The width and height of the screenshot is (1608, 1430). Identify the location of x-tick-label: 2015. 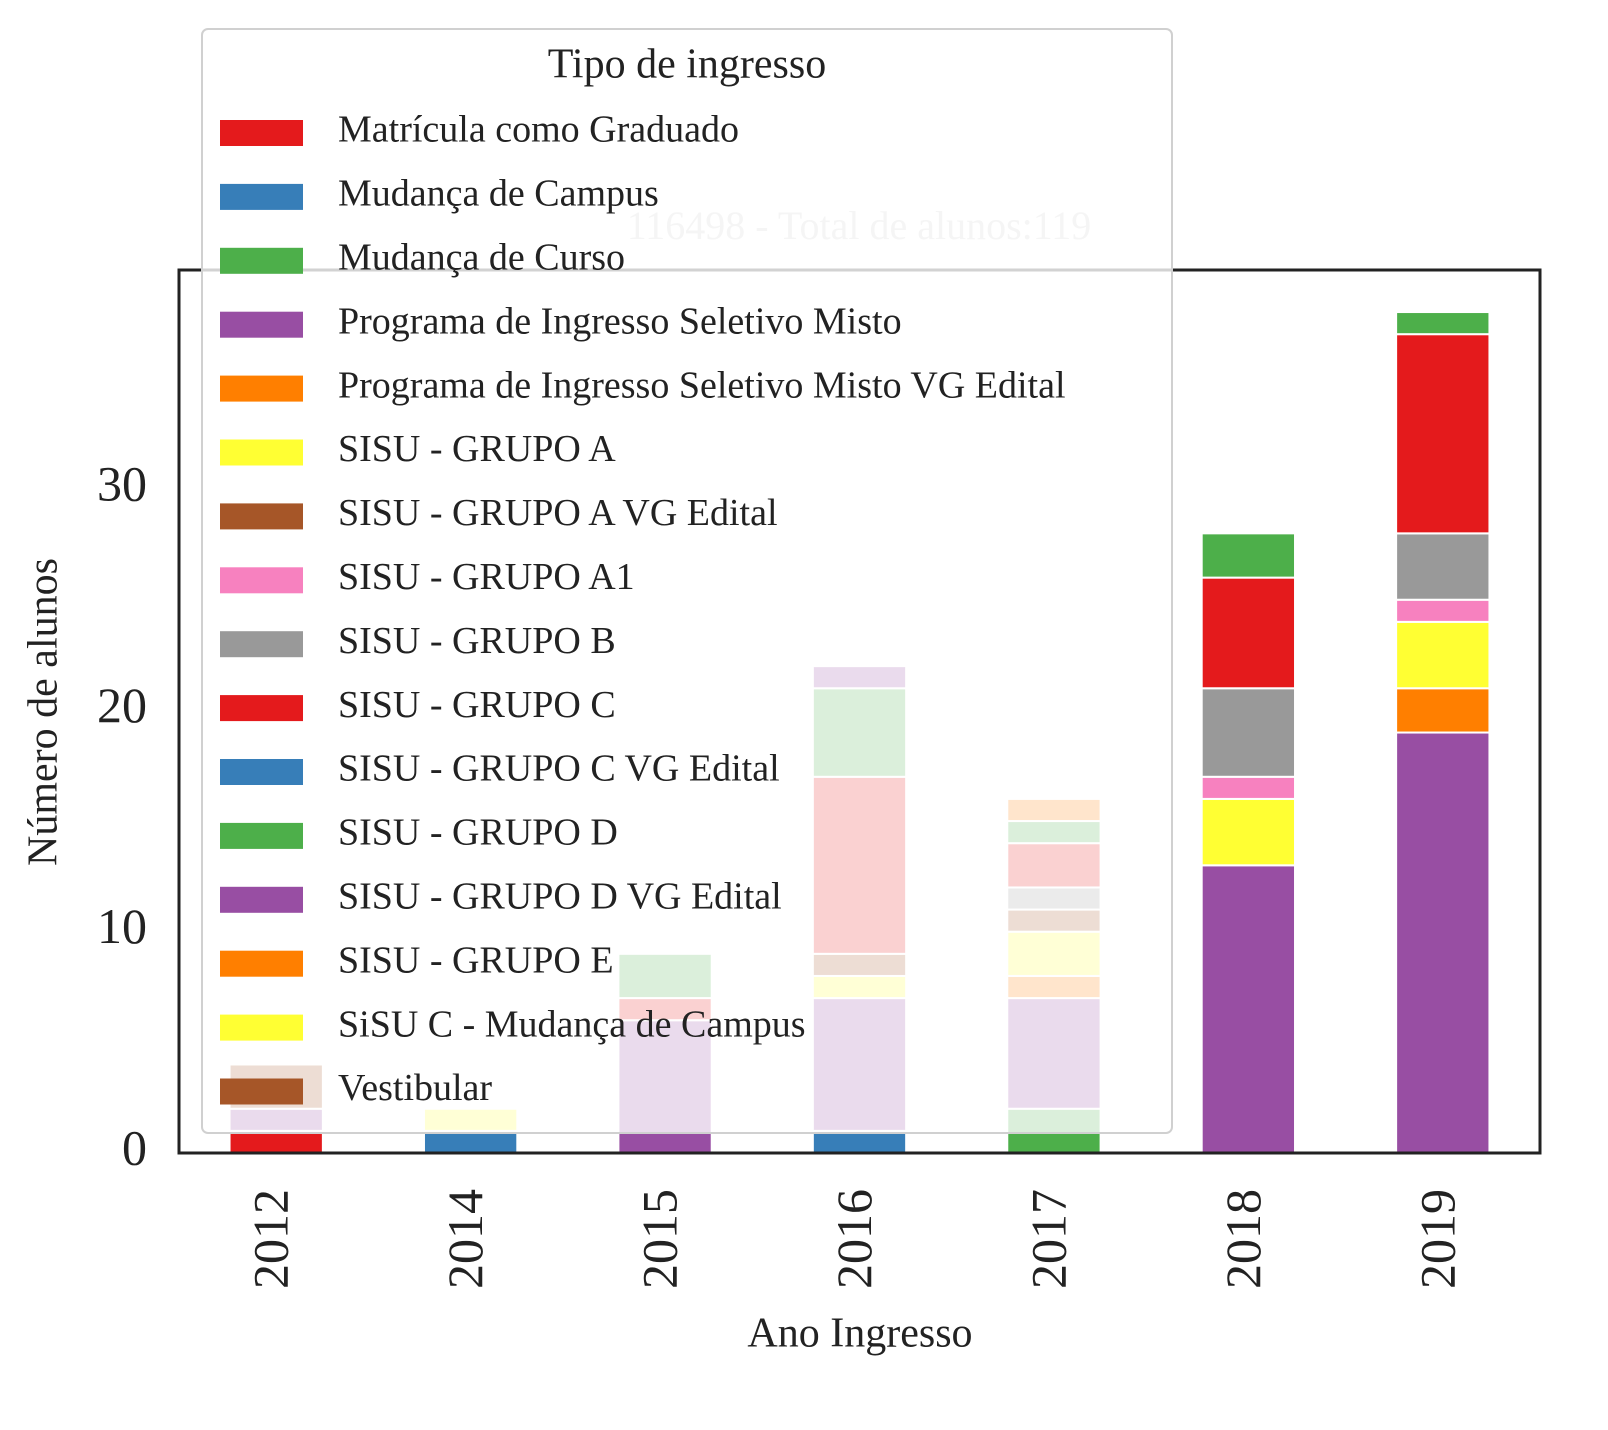
(660, 1239).